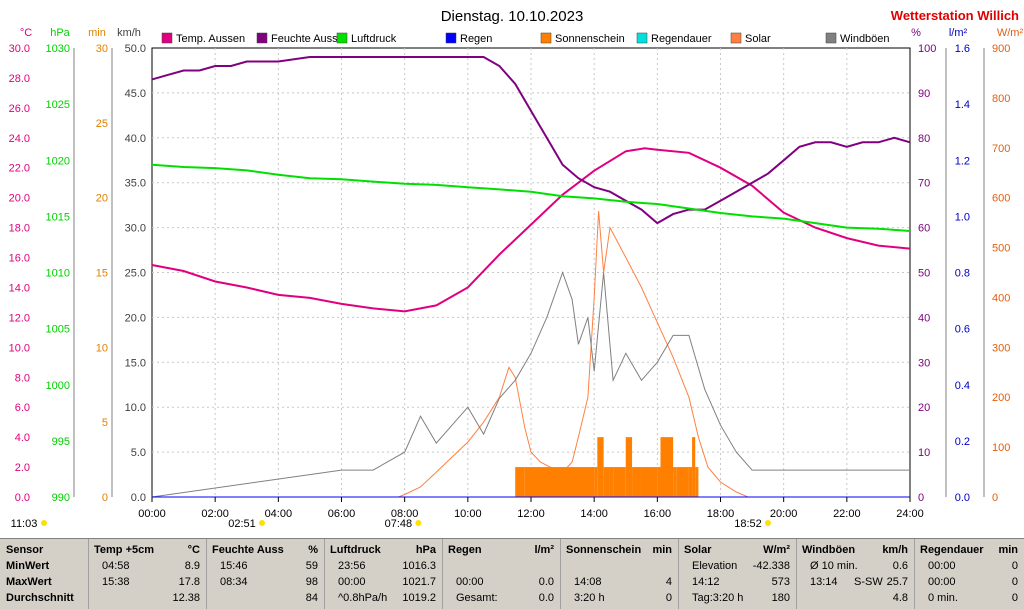  I want to click on stats-row: 00:00 0, so click(969, 582).